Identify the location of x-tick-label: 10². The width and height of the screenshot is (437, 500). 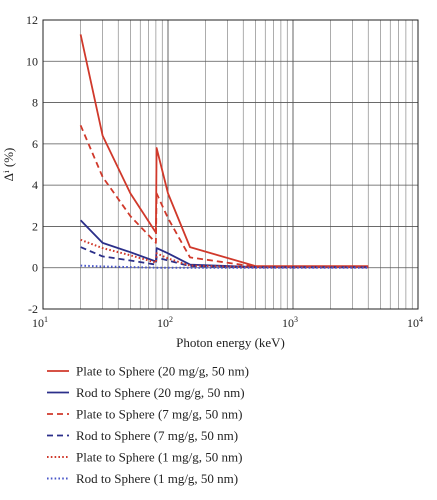
(165, 322).